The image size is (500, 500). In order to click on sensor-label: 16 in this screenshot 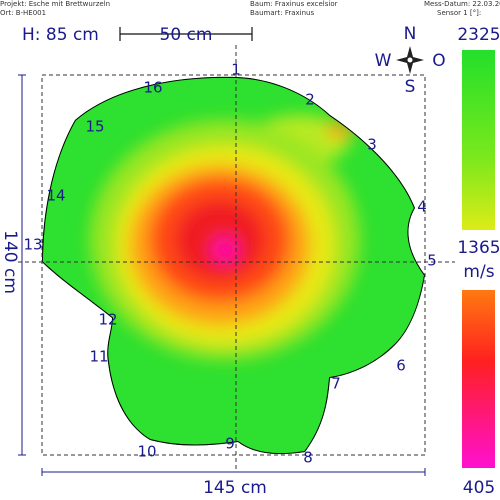, I will do `click(152, 88)`.